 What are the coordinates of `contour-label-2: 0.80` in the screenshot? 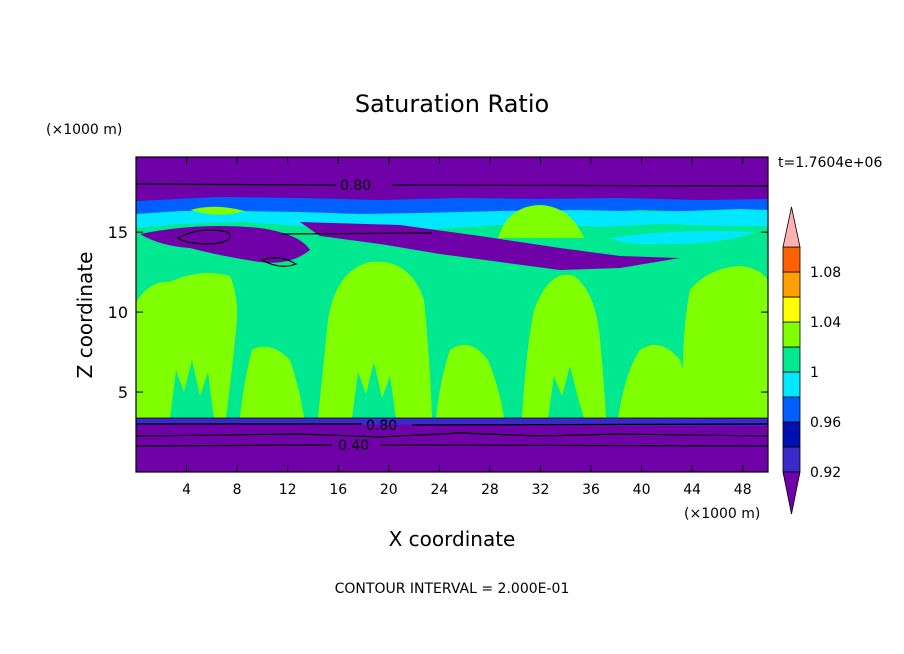 It's located at (381, 426).